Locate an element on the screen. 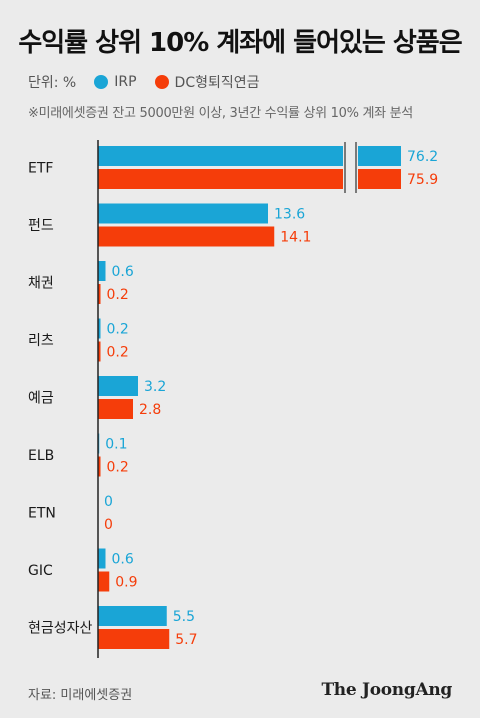  category-label: 현금성자산 is located at coordinates (60, 629).